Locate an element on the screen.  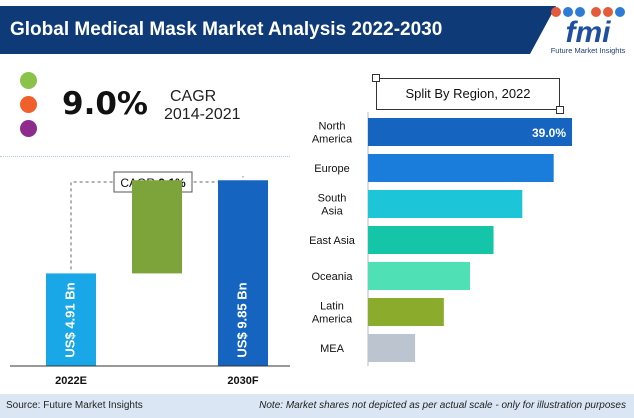
logo-subtitle: Future Market Insights is located at coordinates (588, 50).